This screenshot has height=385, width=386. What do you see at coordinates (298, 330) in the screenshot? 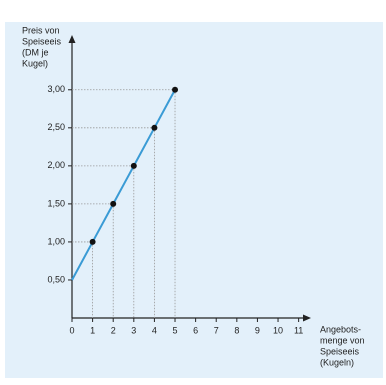
I see `x-tick-label: 11` at bounding box center [298, 330].